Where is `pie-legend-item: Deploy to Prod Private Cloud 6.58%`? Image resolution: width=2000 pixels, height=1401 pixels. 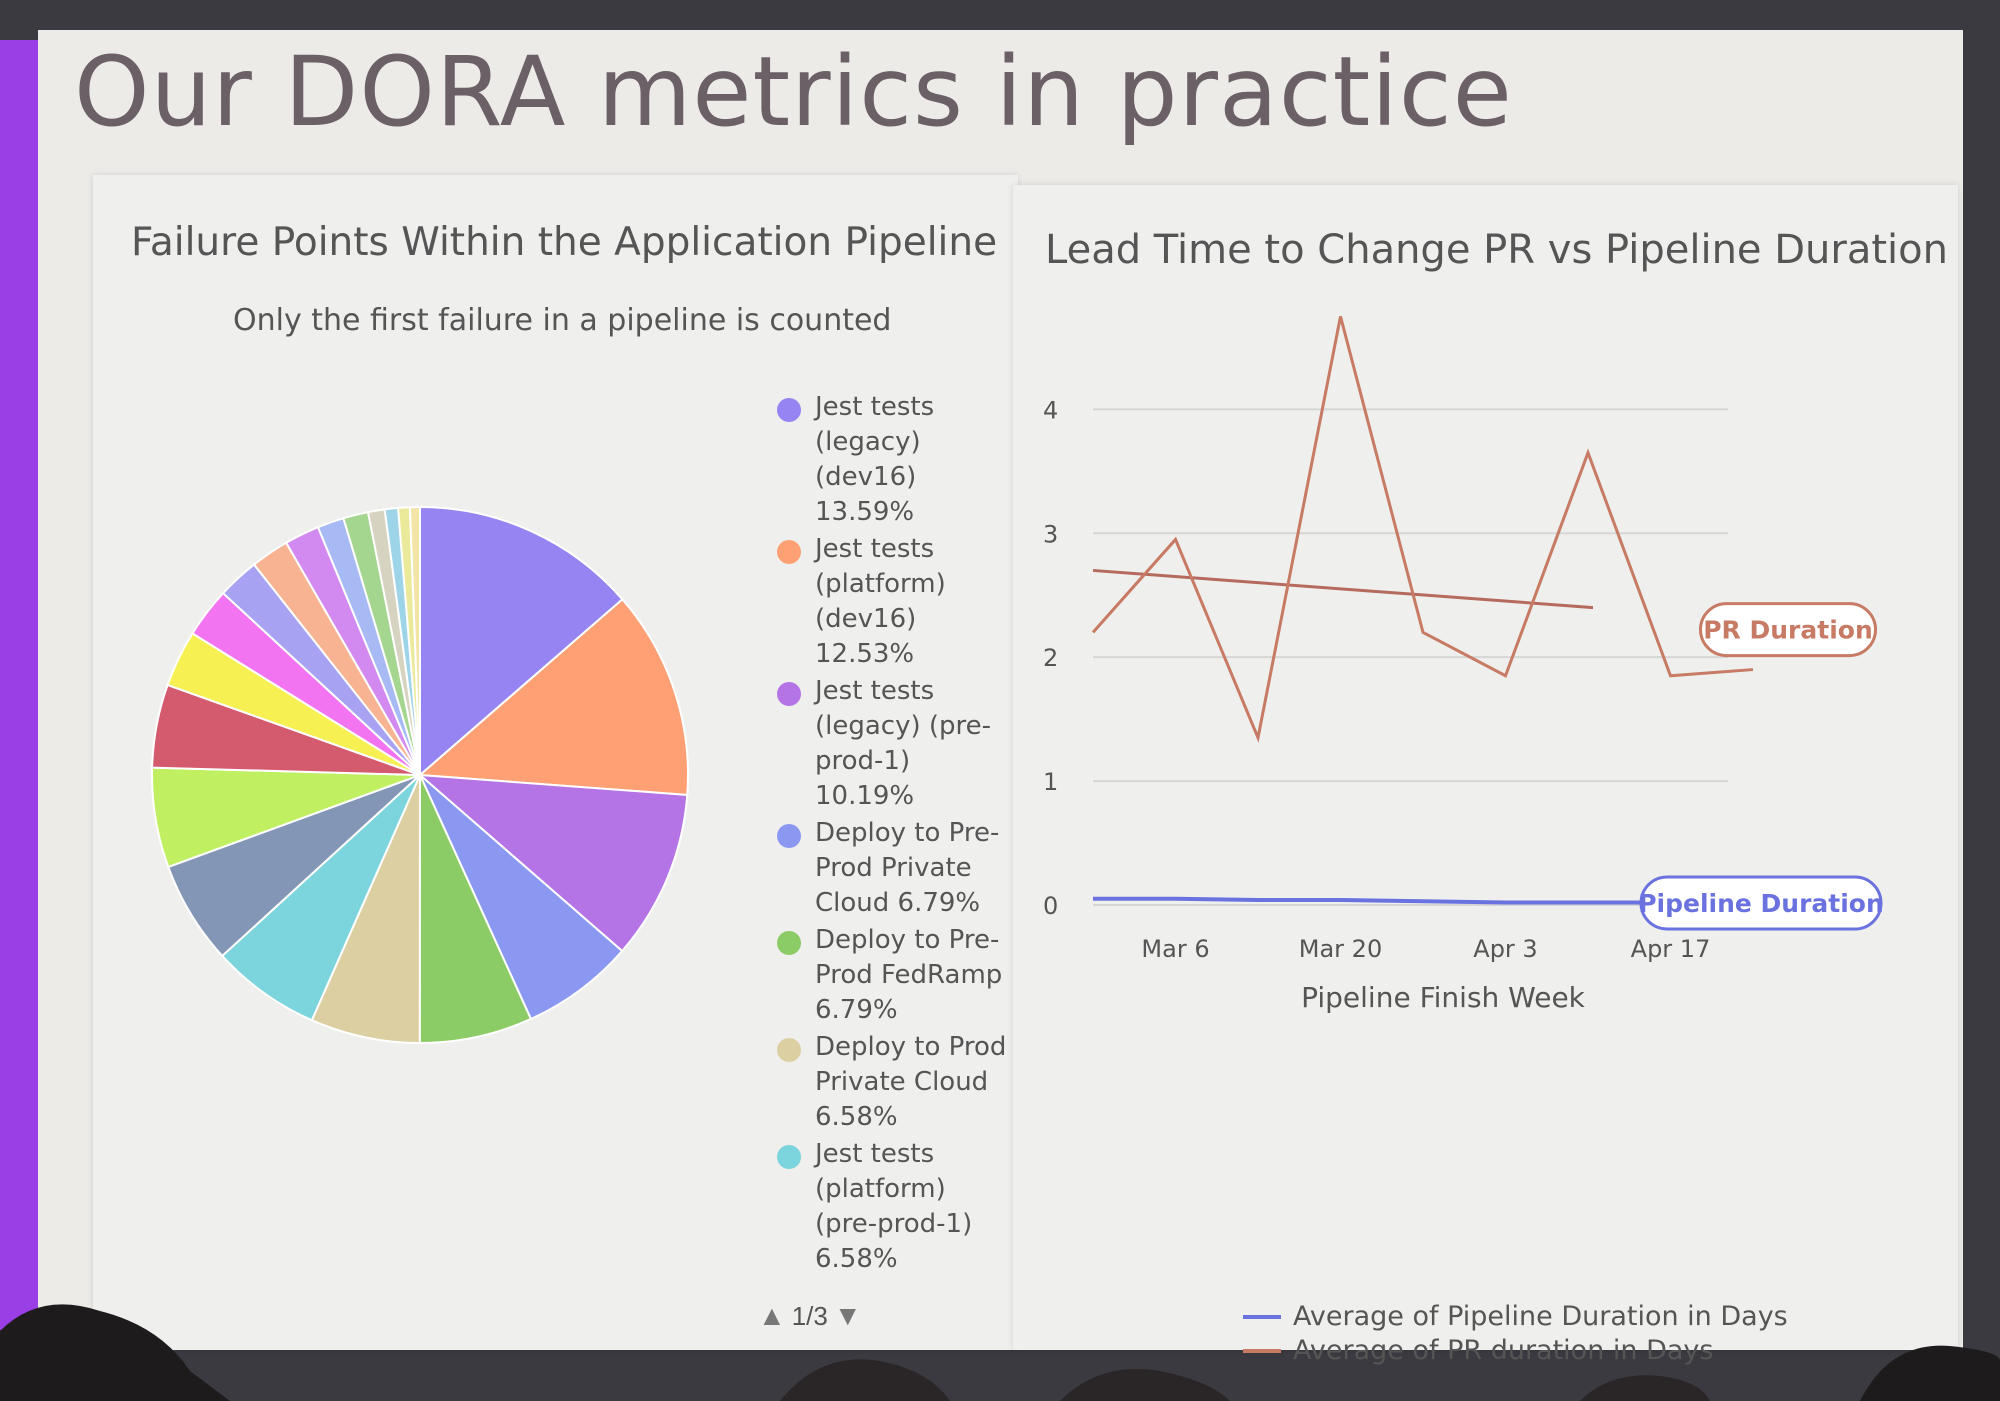 pie-legend-item: Deploy to Prod Private Cloud 6.58% is located at coordinates (893, 1082).